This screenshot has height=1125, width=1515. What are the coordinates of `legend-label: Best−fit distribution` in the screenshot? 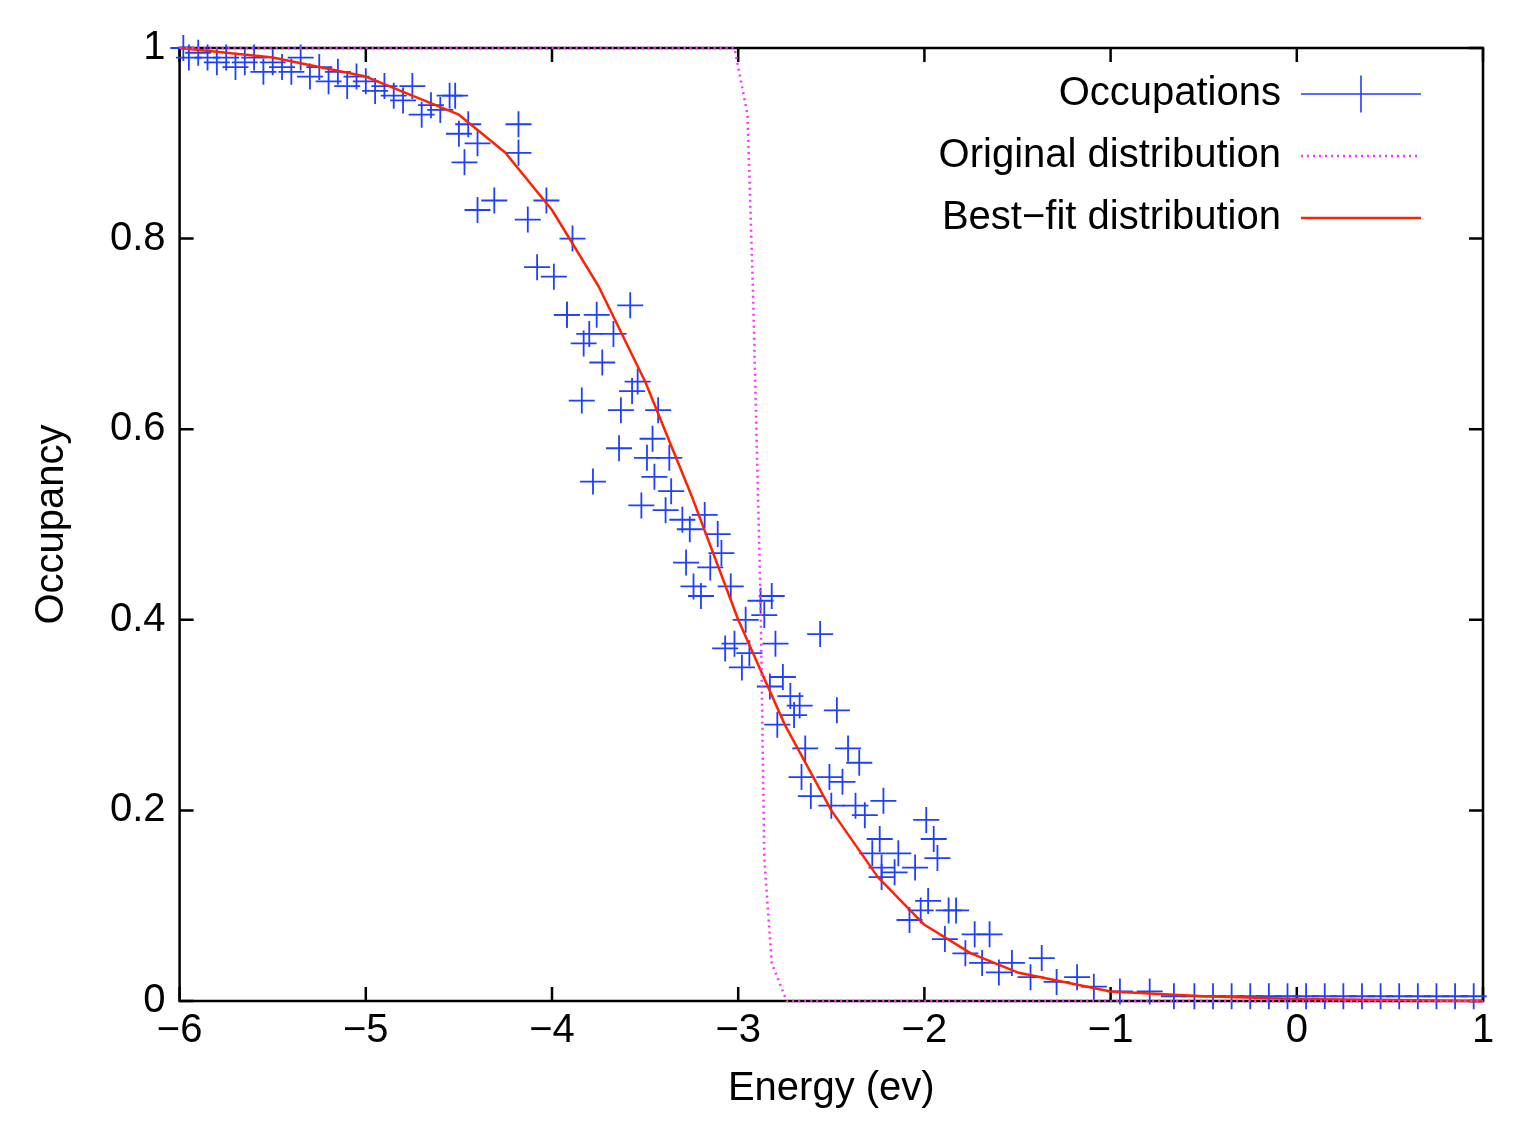 It's located at (1111, 215).